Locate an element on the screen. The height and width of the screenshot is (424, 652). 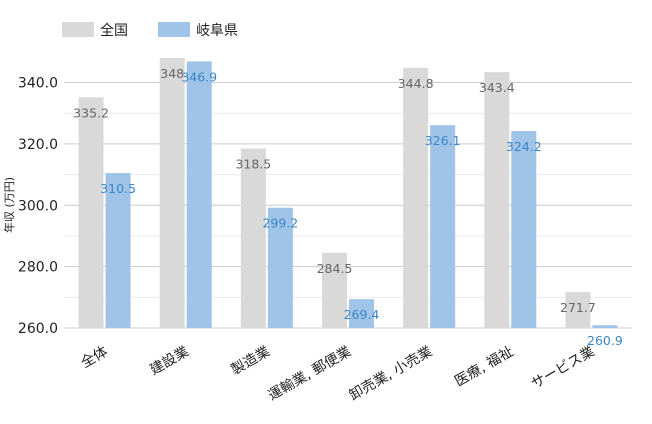
y-tick-label: 320.0 is located at coordinates (38, 145).